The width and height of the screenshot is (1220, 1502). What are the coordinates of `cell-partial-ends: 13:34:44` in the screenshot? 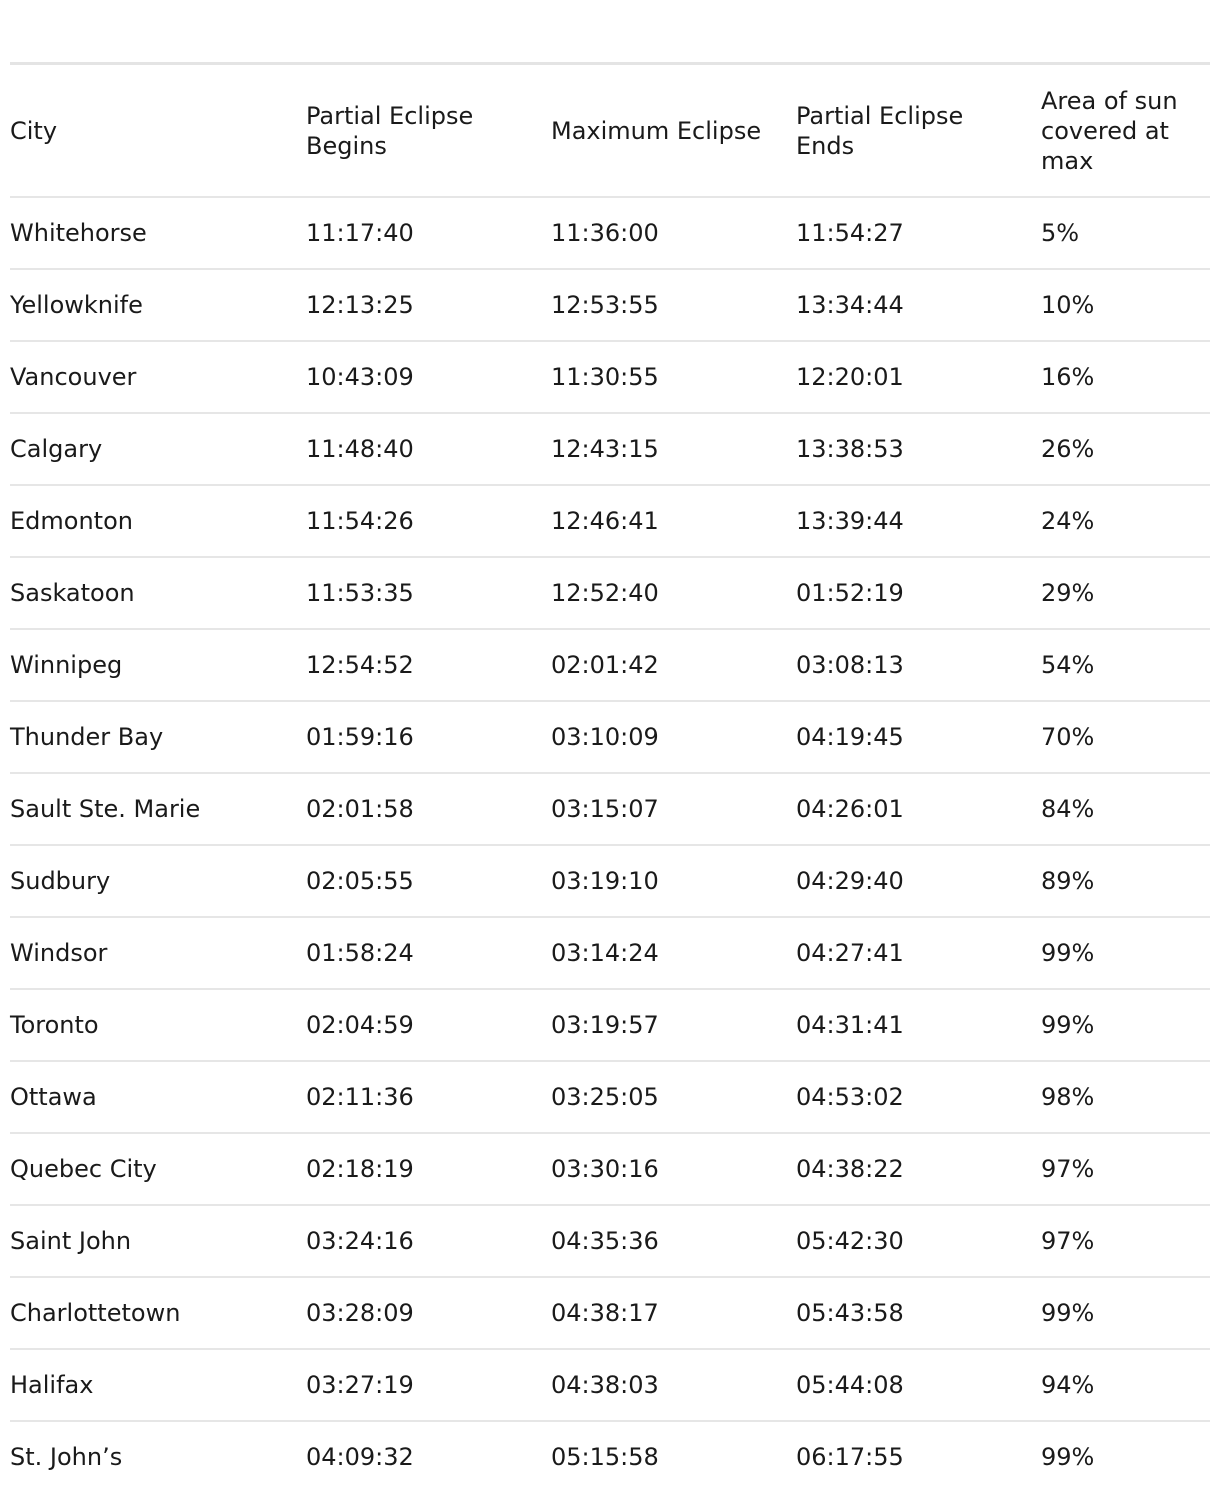 It's located at (918, 305).